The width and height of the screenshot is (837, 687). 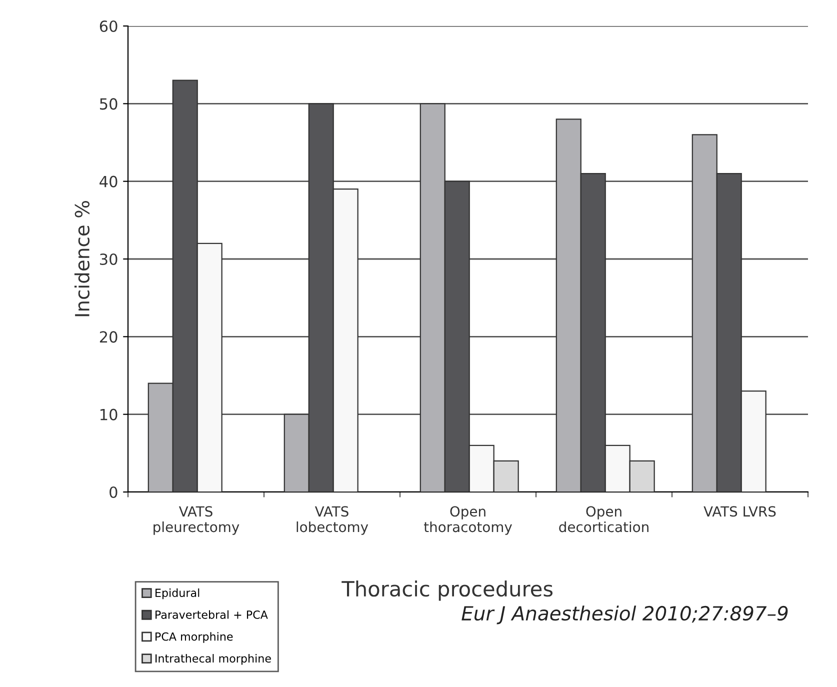 What do you see at coordinates (468, 520) in the screenshot?
I see `x-tick-label: Open thoracotomy` at bounding box center [468, 520].